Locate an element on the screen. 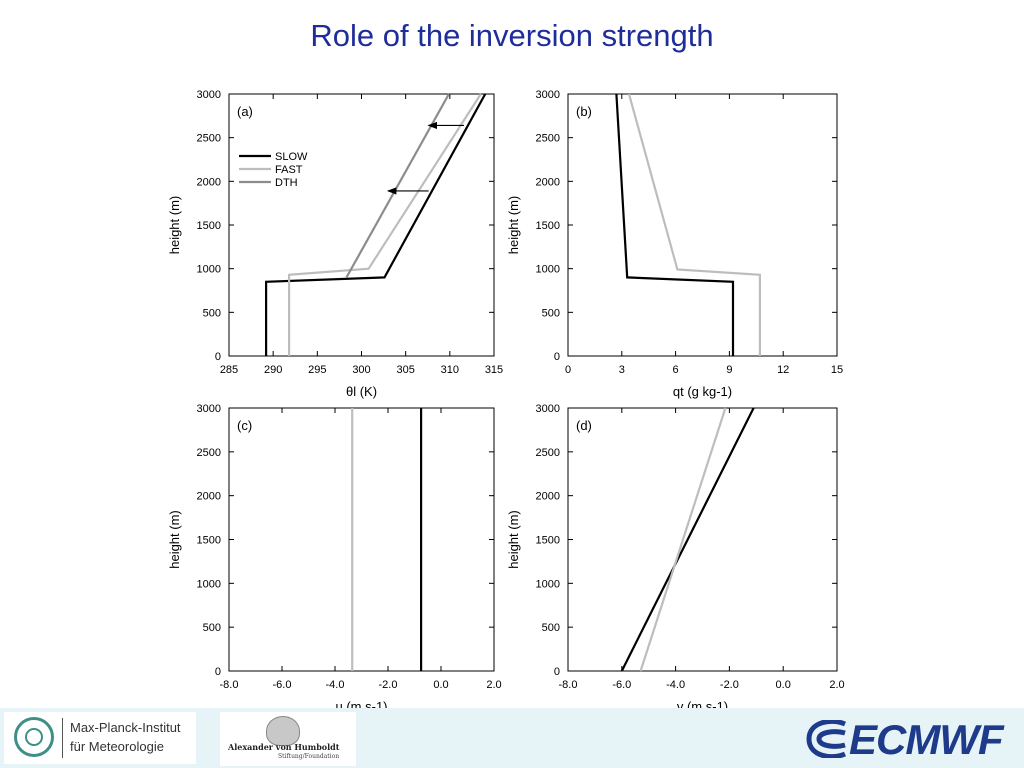 This screenshot has height=768, width=1024. panel-label: (a) is located at coordinates (245, 111).